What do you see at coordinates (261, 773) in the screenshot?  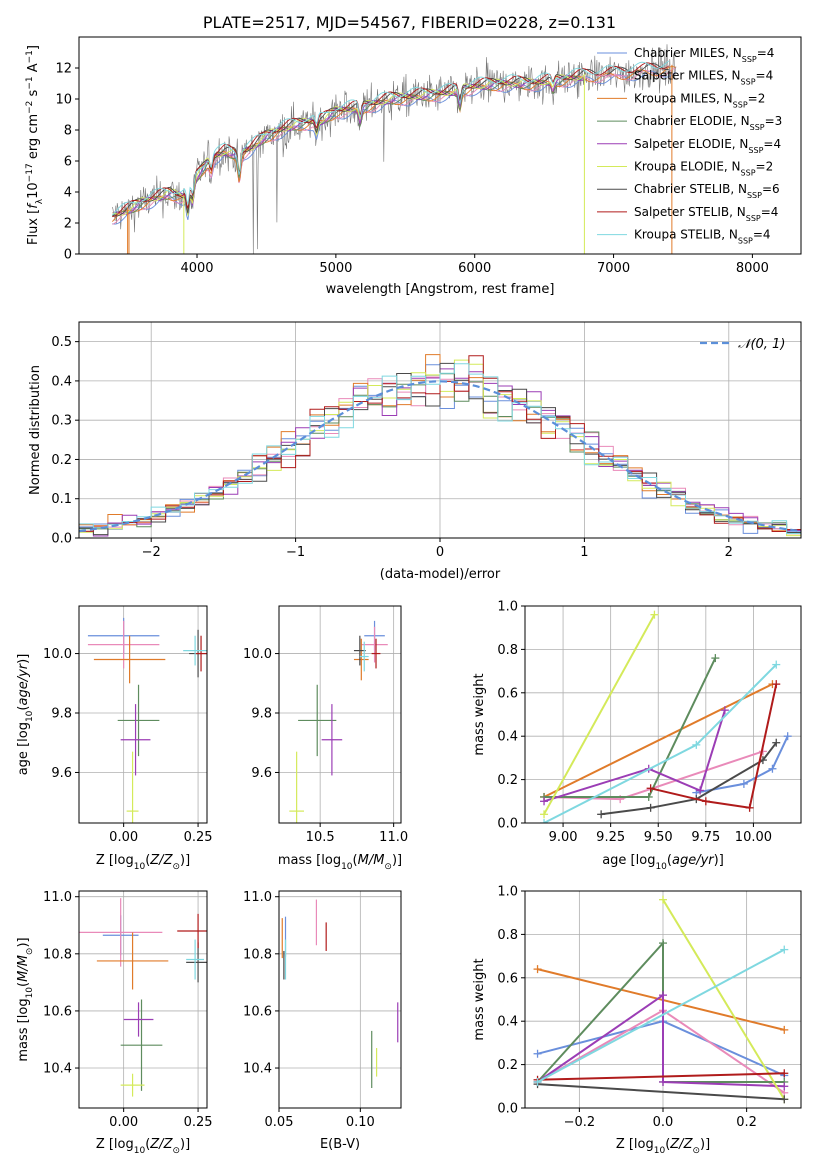 I see `y-tick-label: 9.6` at bounding box center [261, 773].